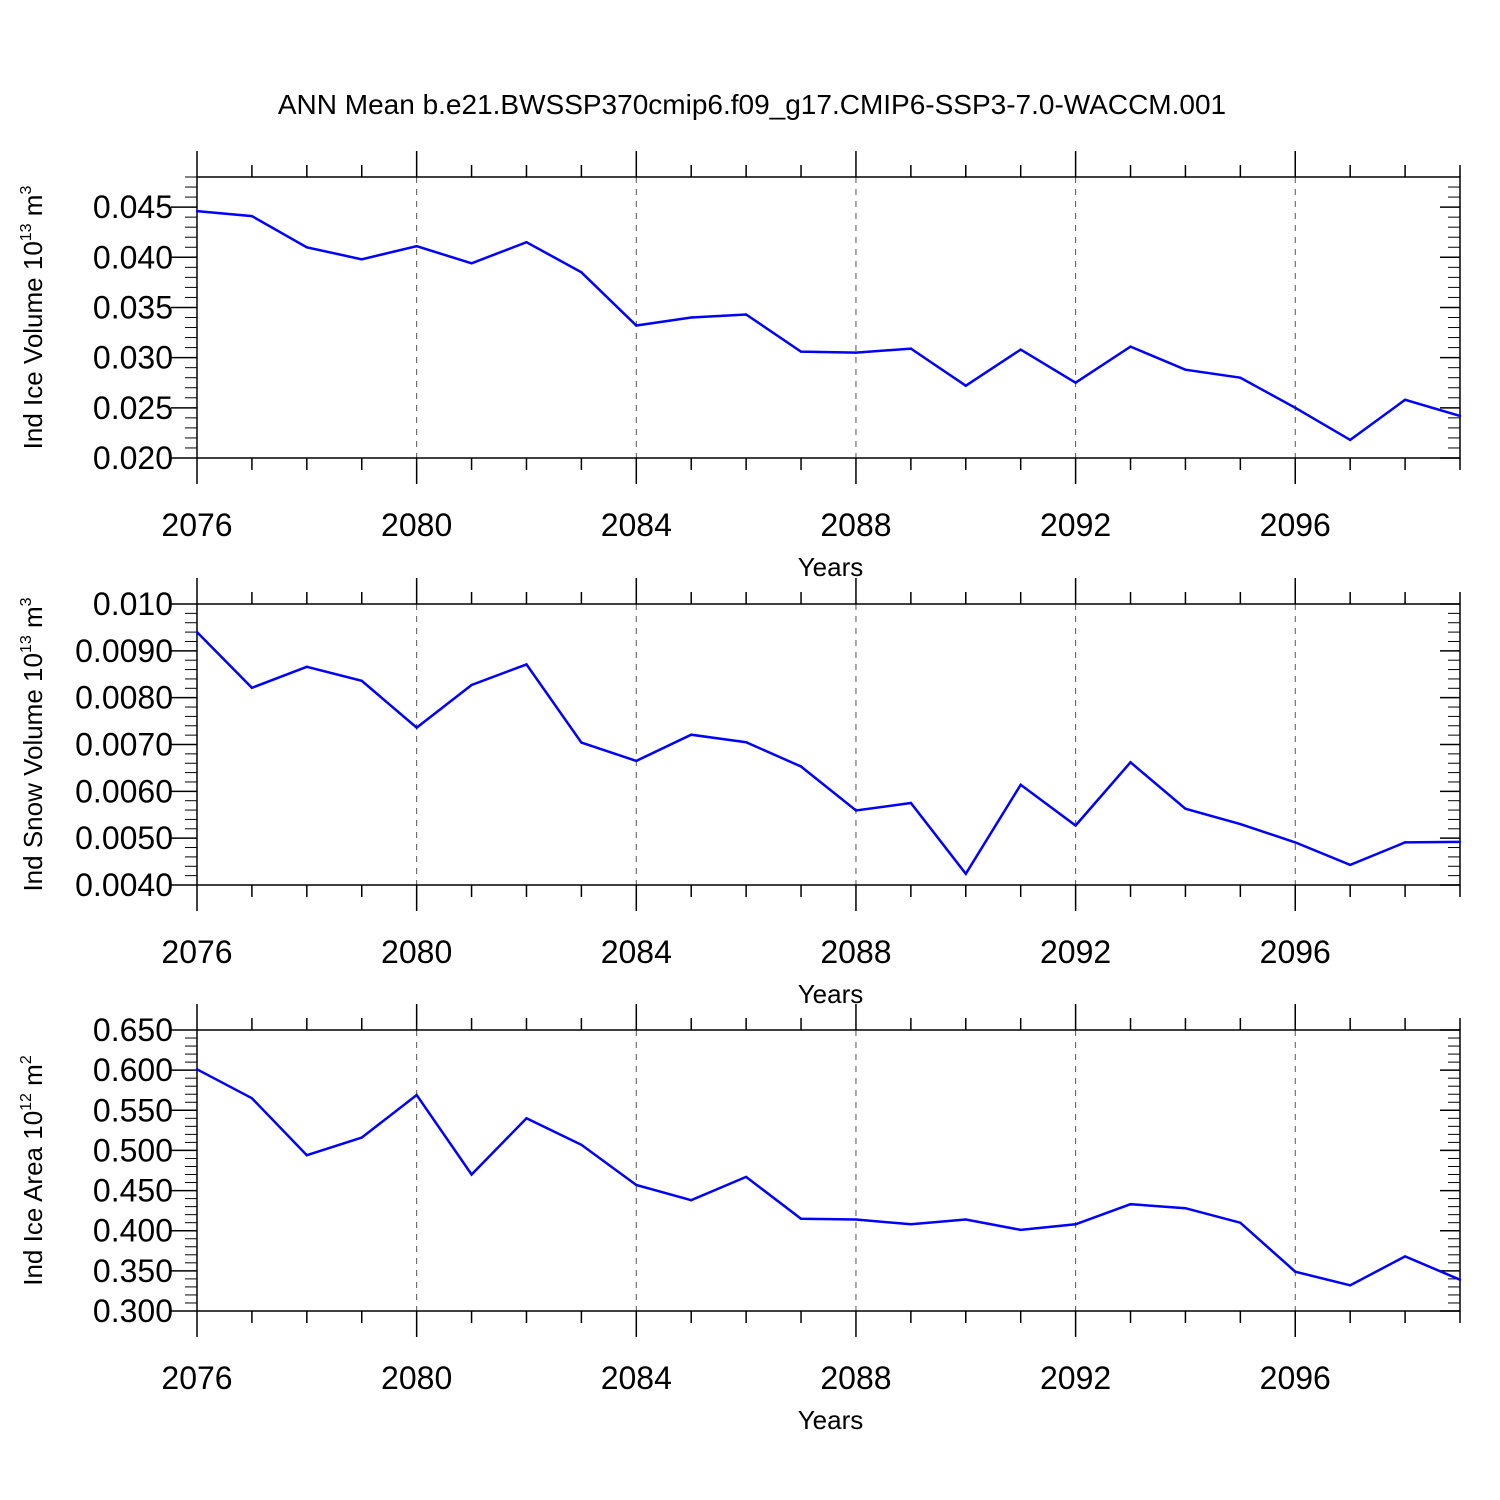 The height and width of the screenshot is (1500, 1500). I want to click on y-tick-label: 0.650, so click(133, 1030).